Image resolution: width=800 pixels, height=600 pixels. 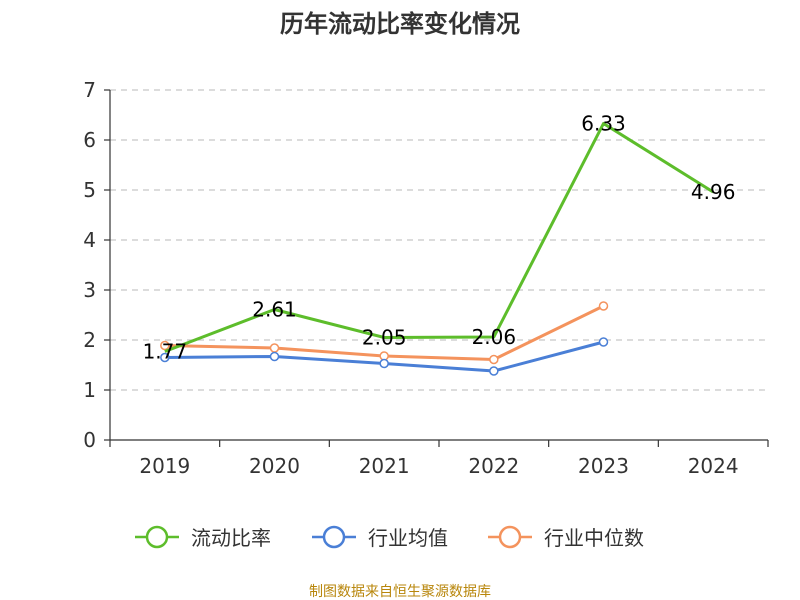 What do you see at coordinates (89, 290) in the screenshot?
I see `y-tick-label: 3` at bounding box center [89, 290].